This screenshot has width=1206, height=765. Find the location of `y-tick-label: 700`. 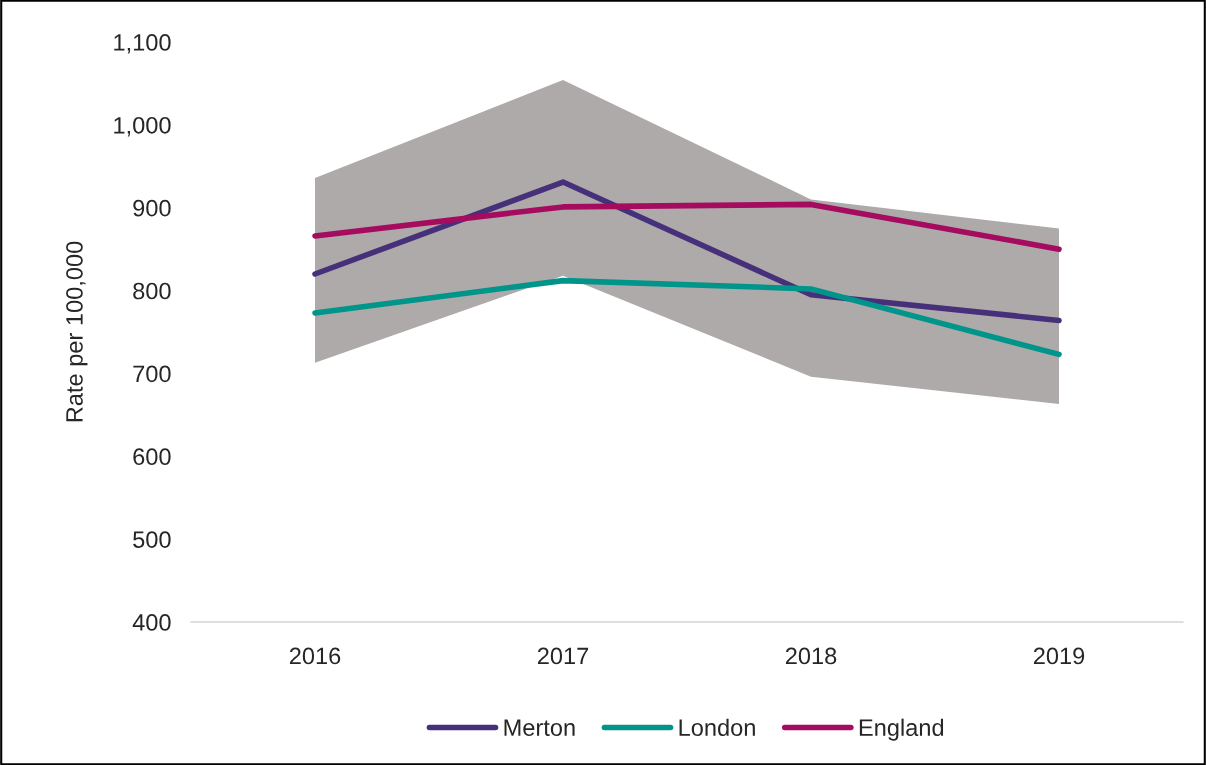

y-tick-label: 700 is located at coordinates (152, 374).